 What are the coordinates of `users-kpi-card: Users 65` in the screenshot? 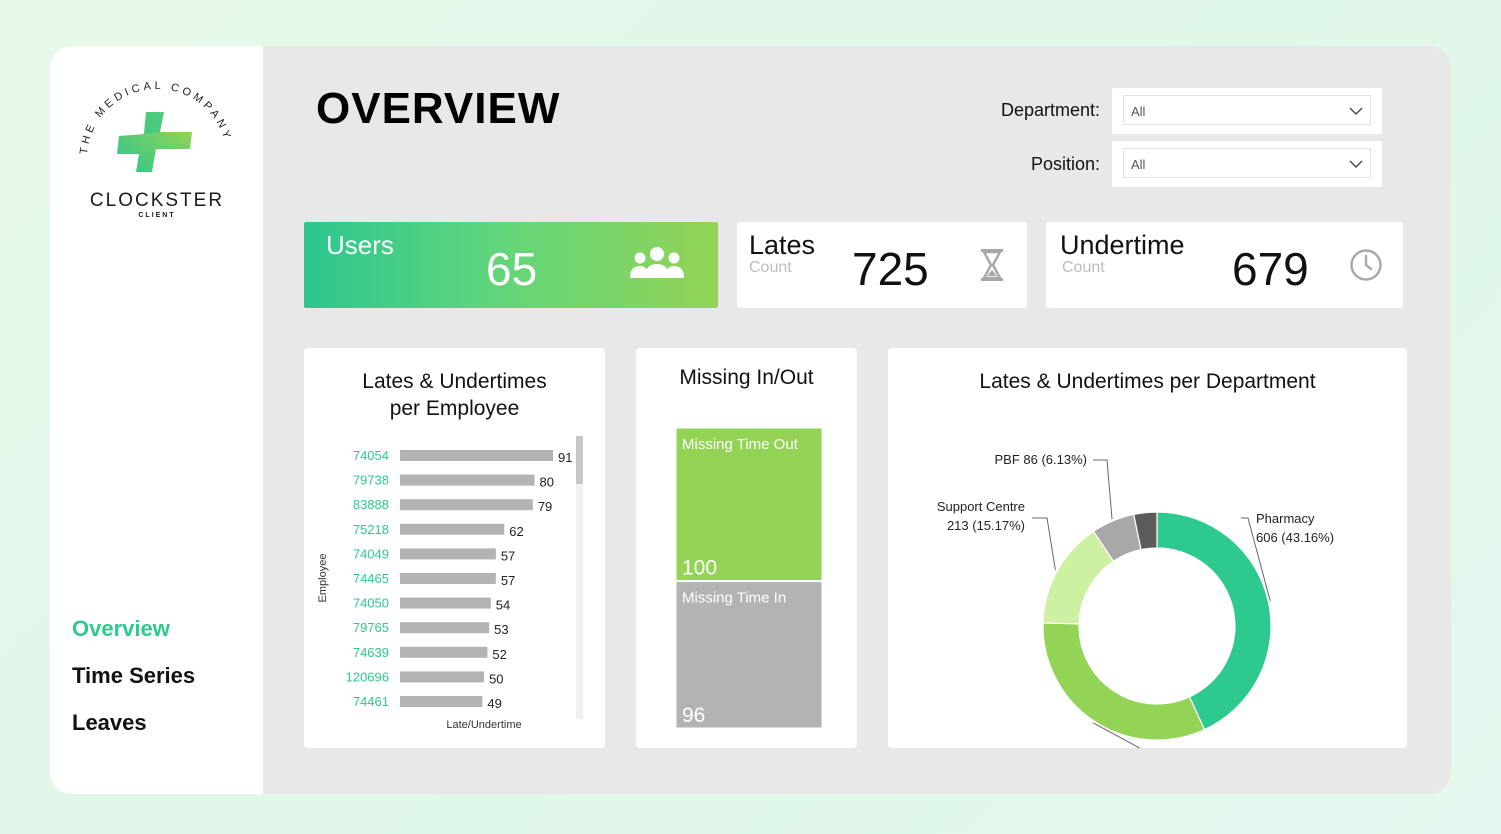 It's located at (511, 265).